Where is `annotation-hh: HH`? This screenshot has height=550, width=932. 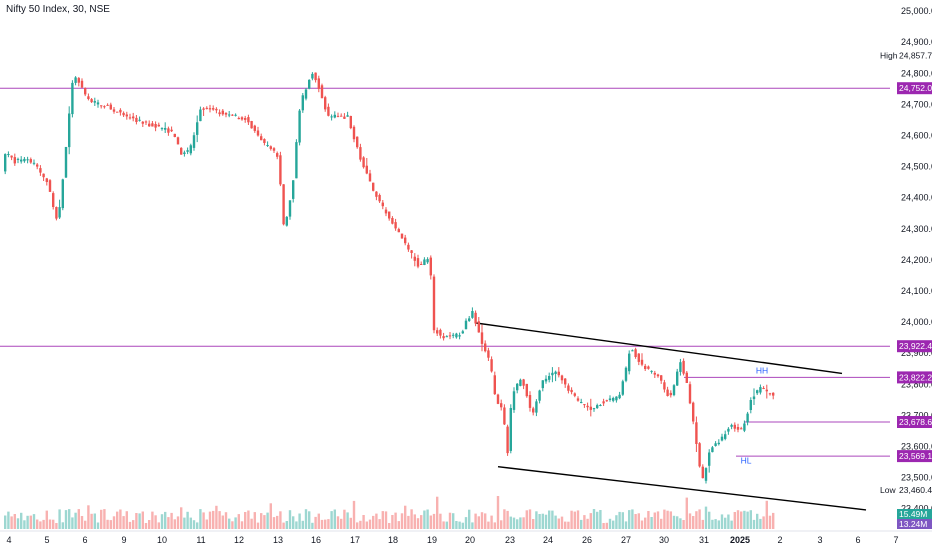 annotation-hh: HH is located at coordinates (762, 370).